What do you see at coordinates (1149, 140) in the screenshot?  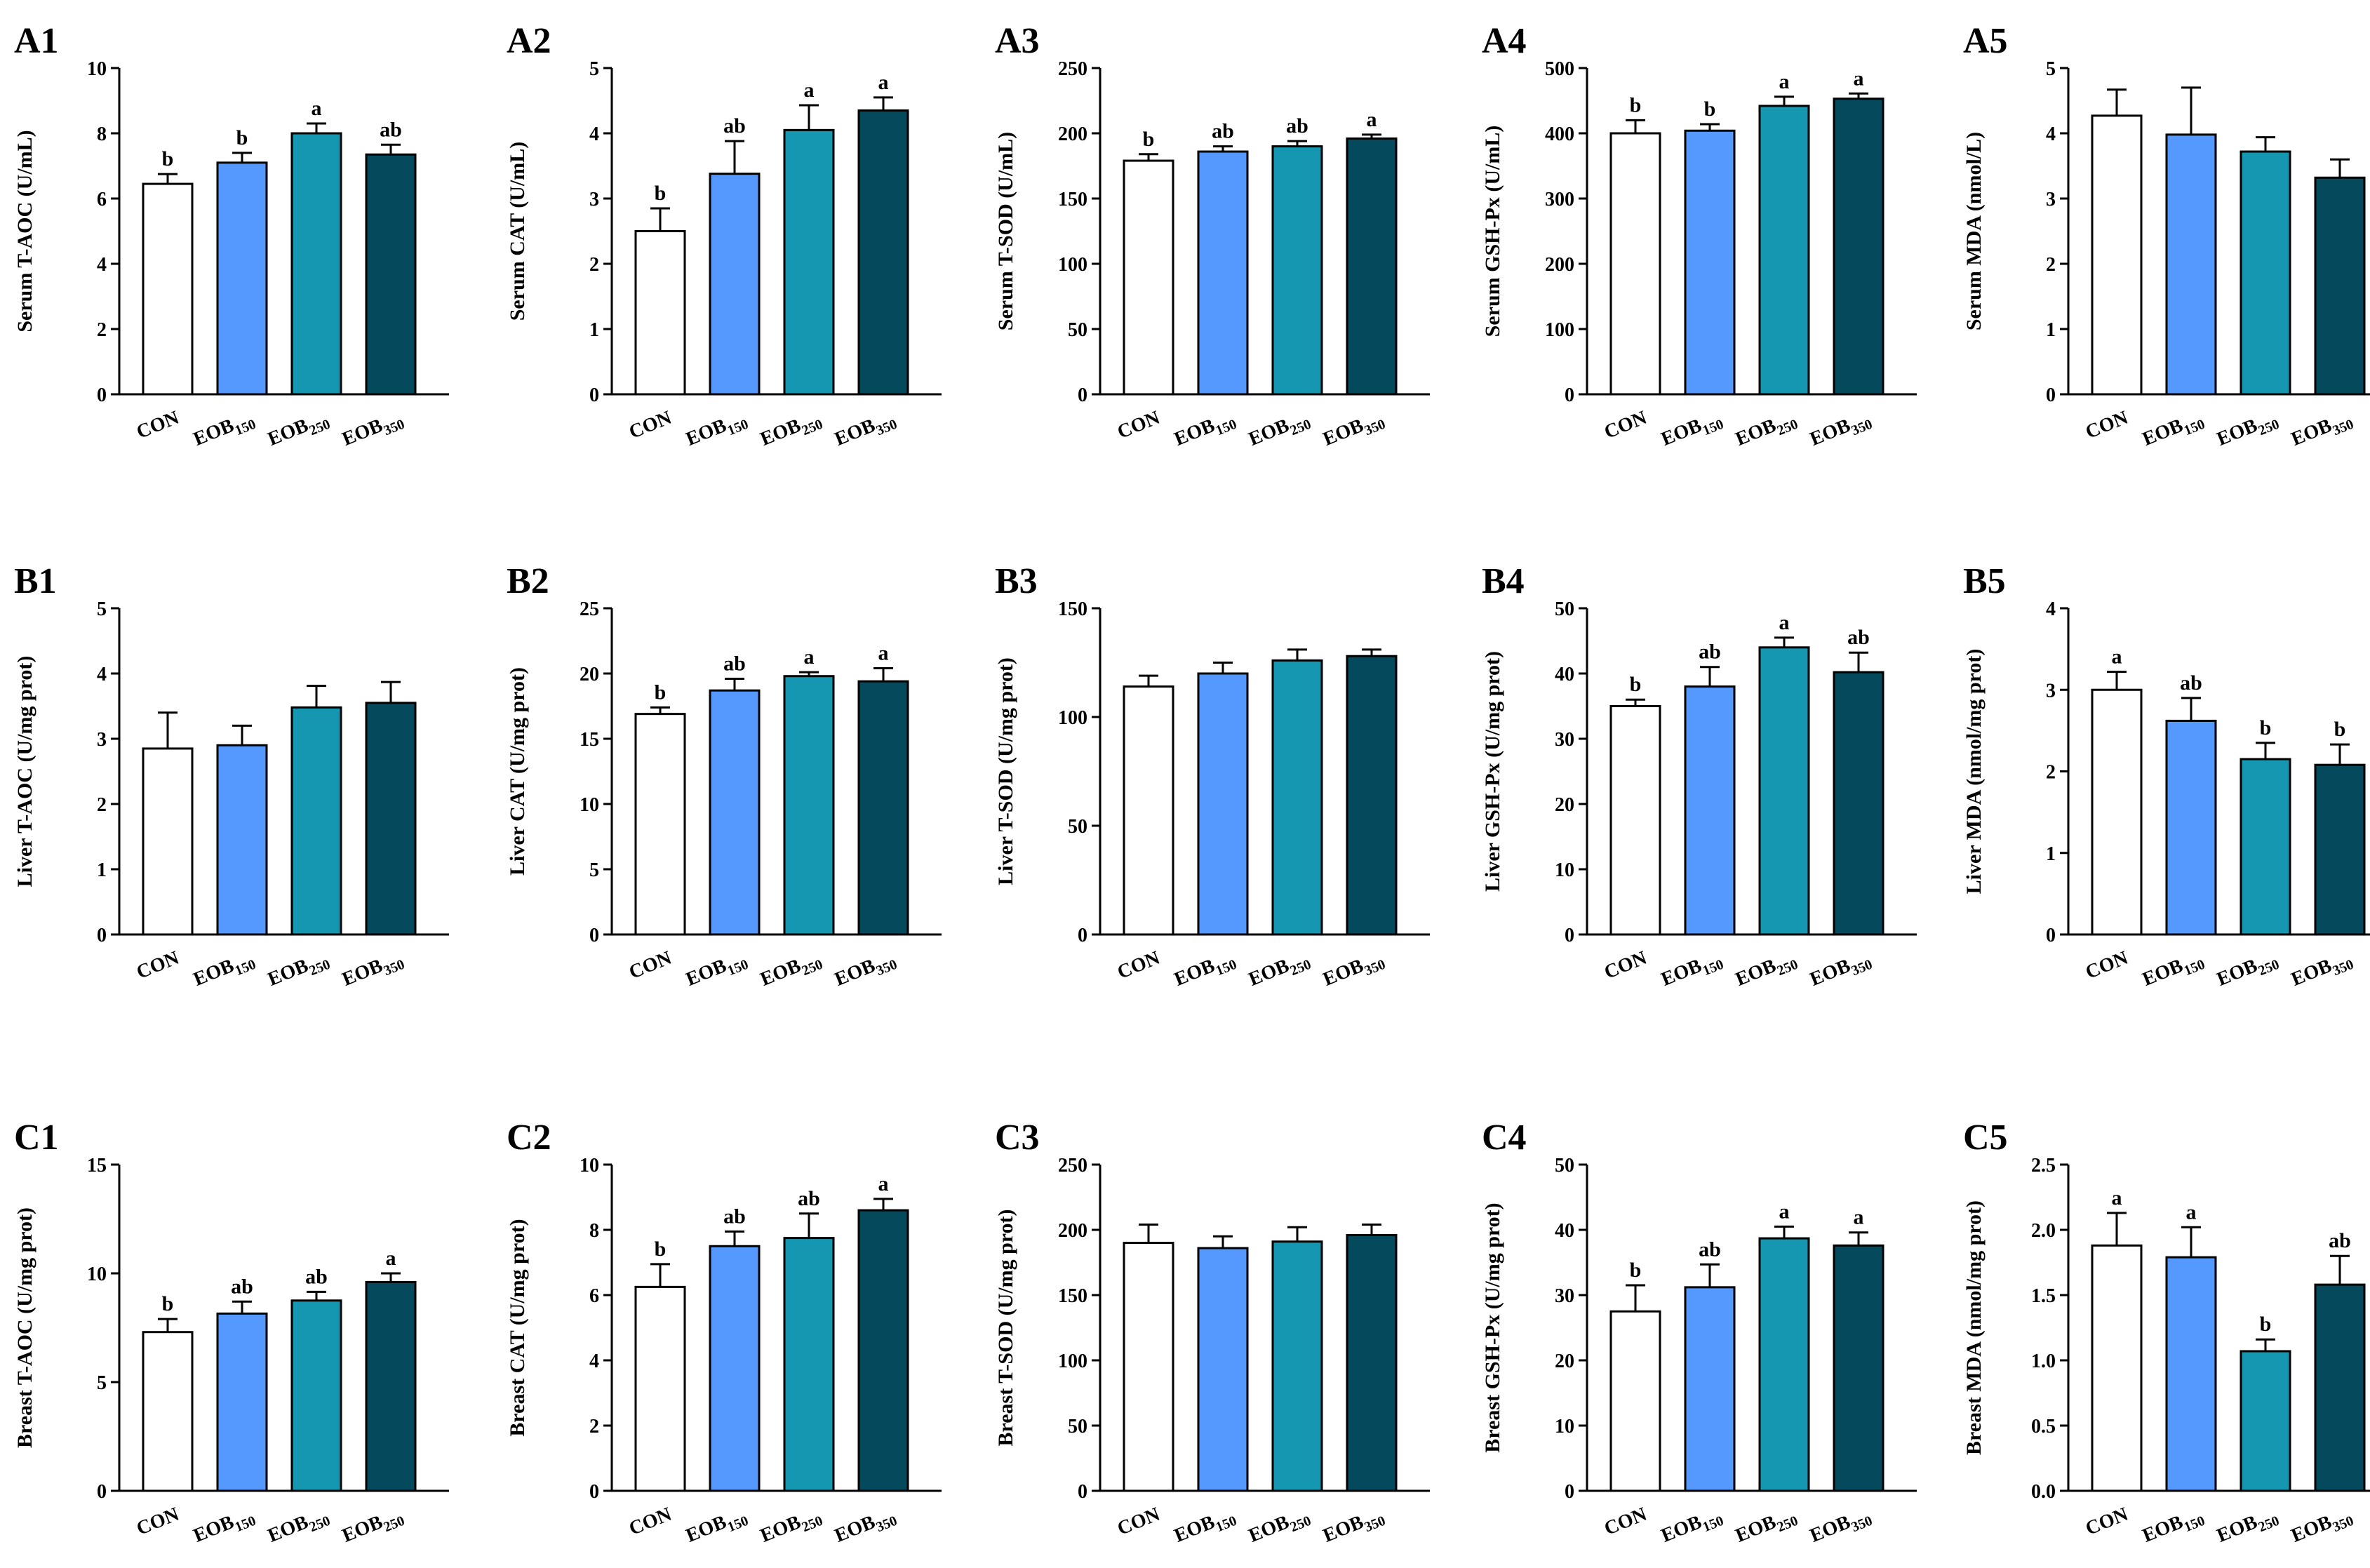 I see `significance-label-a3: b` at bounding box center [1149, 140].